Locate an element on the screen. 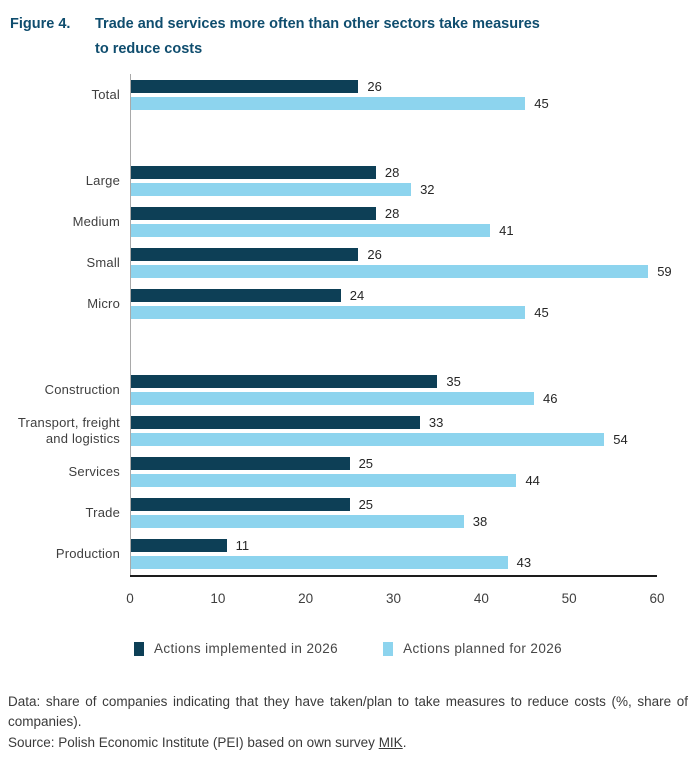 This screenshot has width=696, height=778. category-row: Medium 28 41 is located at coordinates (365, 222).